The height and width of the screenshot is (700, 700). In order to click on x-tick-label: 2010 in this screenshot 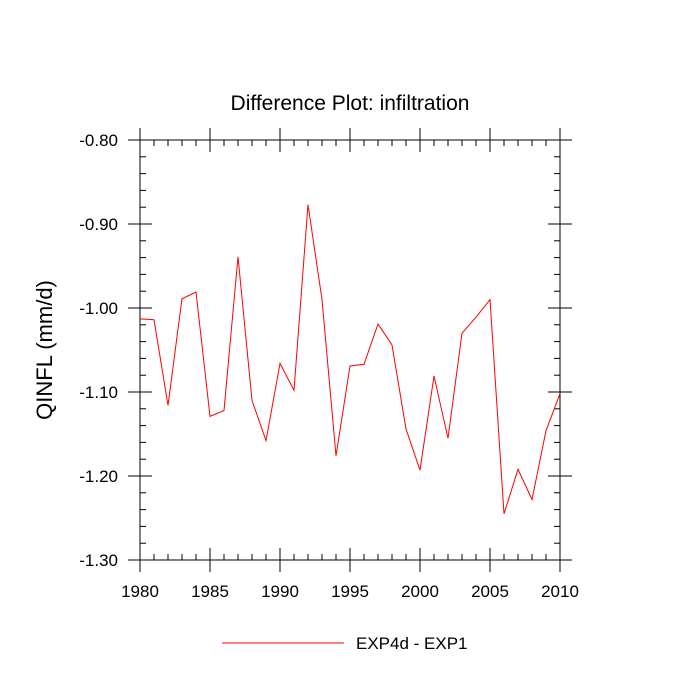, I will do `click(560, 591)`.